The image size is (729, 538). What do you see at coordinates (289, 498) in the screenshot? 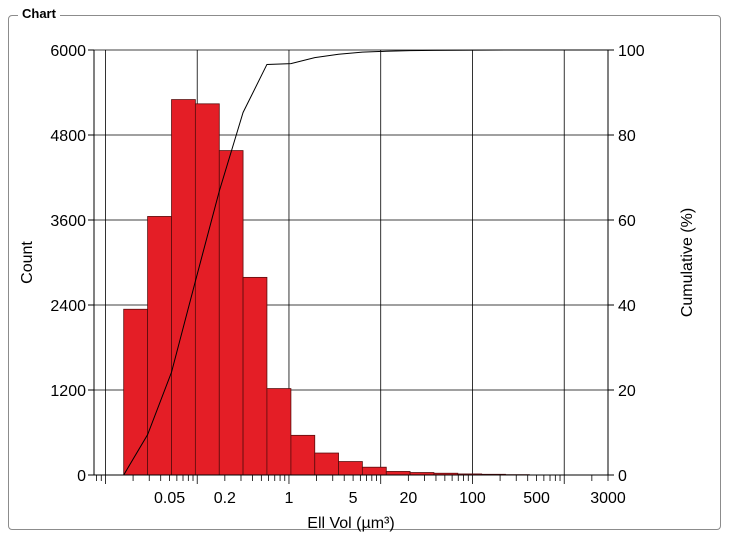
I see `x-tick-label: 1` at bounding box center [289, 498].